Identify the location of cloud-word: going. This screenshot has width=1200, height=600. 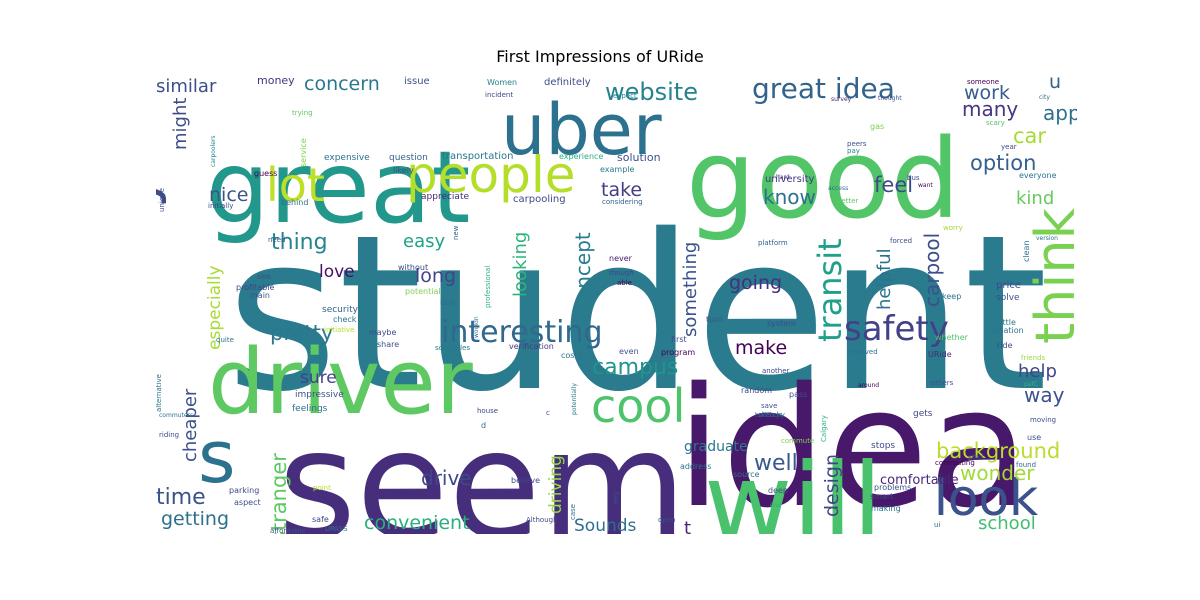
(755, 283).